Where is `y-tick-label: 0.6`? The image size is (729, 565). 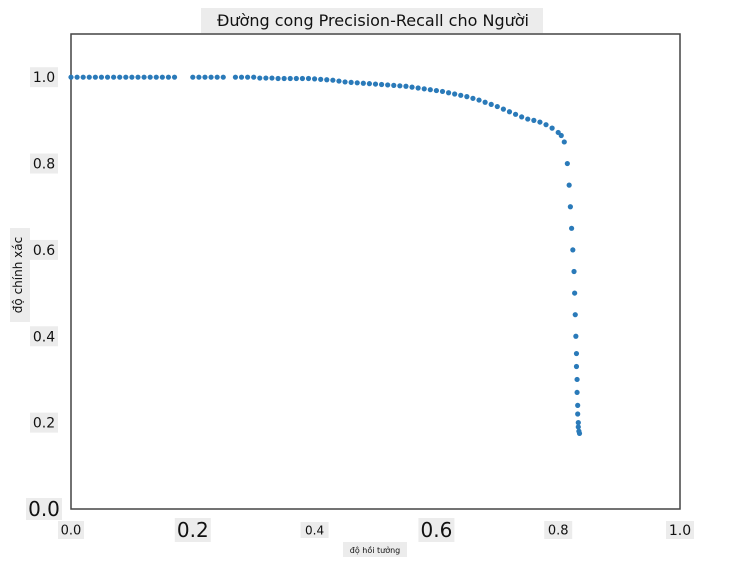
y-tick-label: 0.6 is located at coordinates (44, 251).